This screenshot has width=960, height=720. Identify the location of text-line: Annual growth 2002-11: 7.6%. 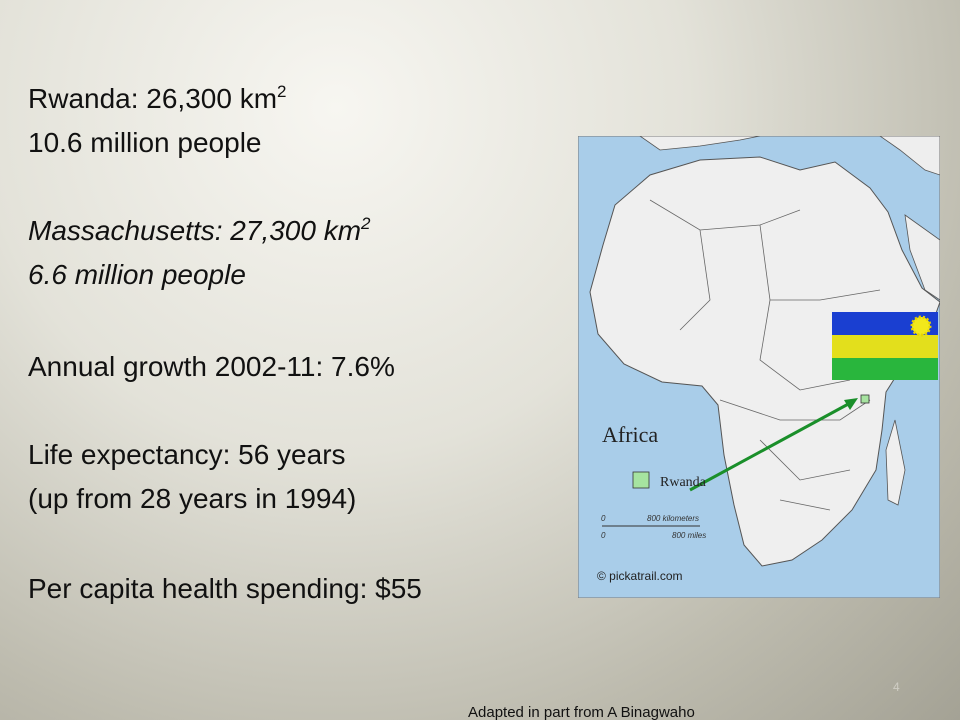
(211, 366).